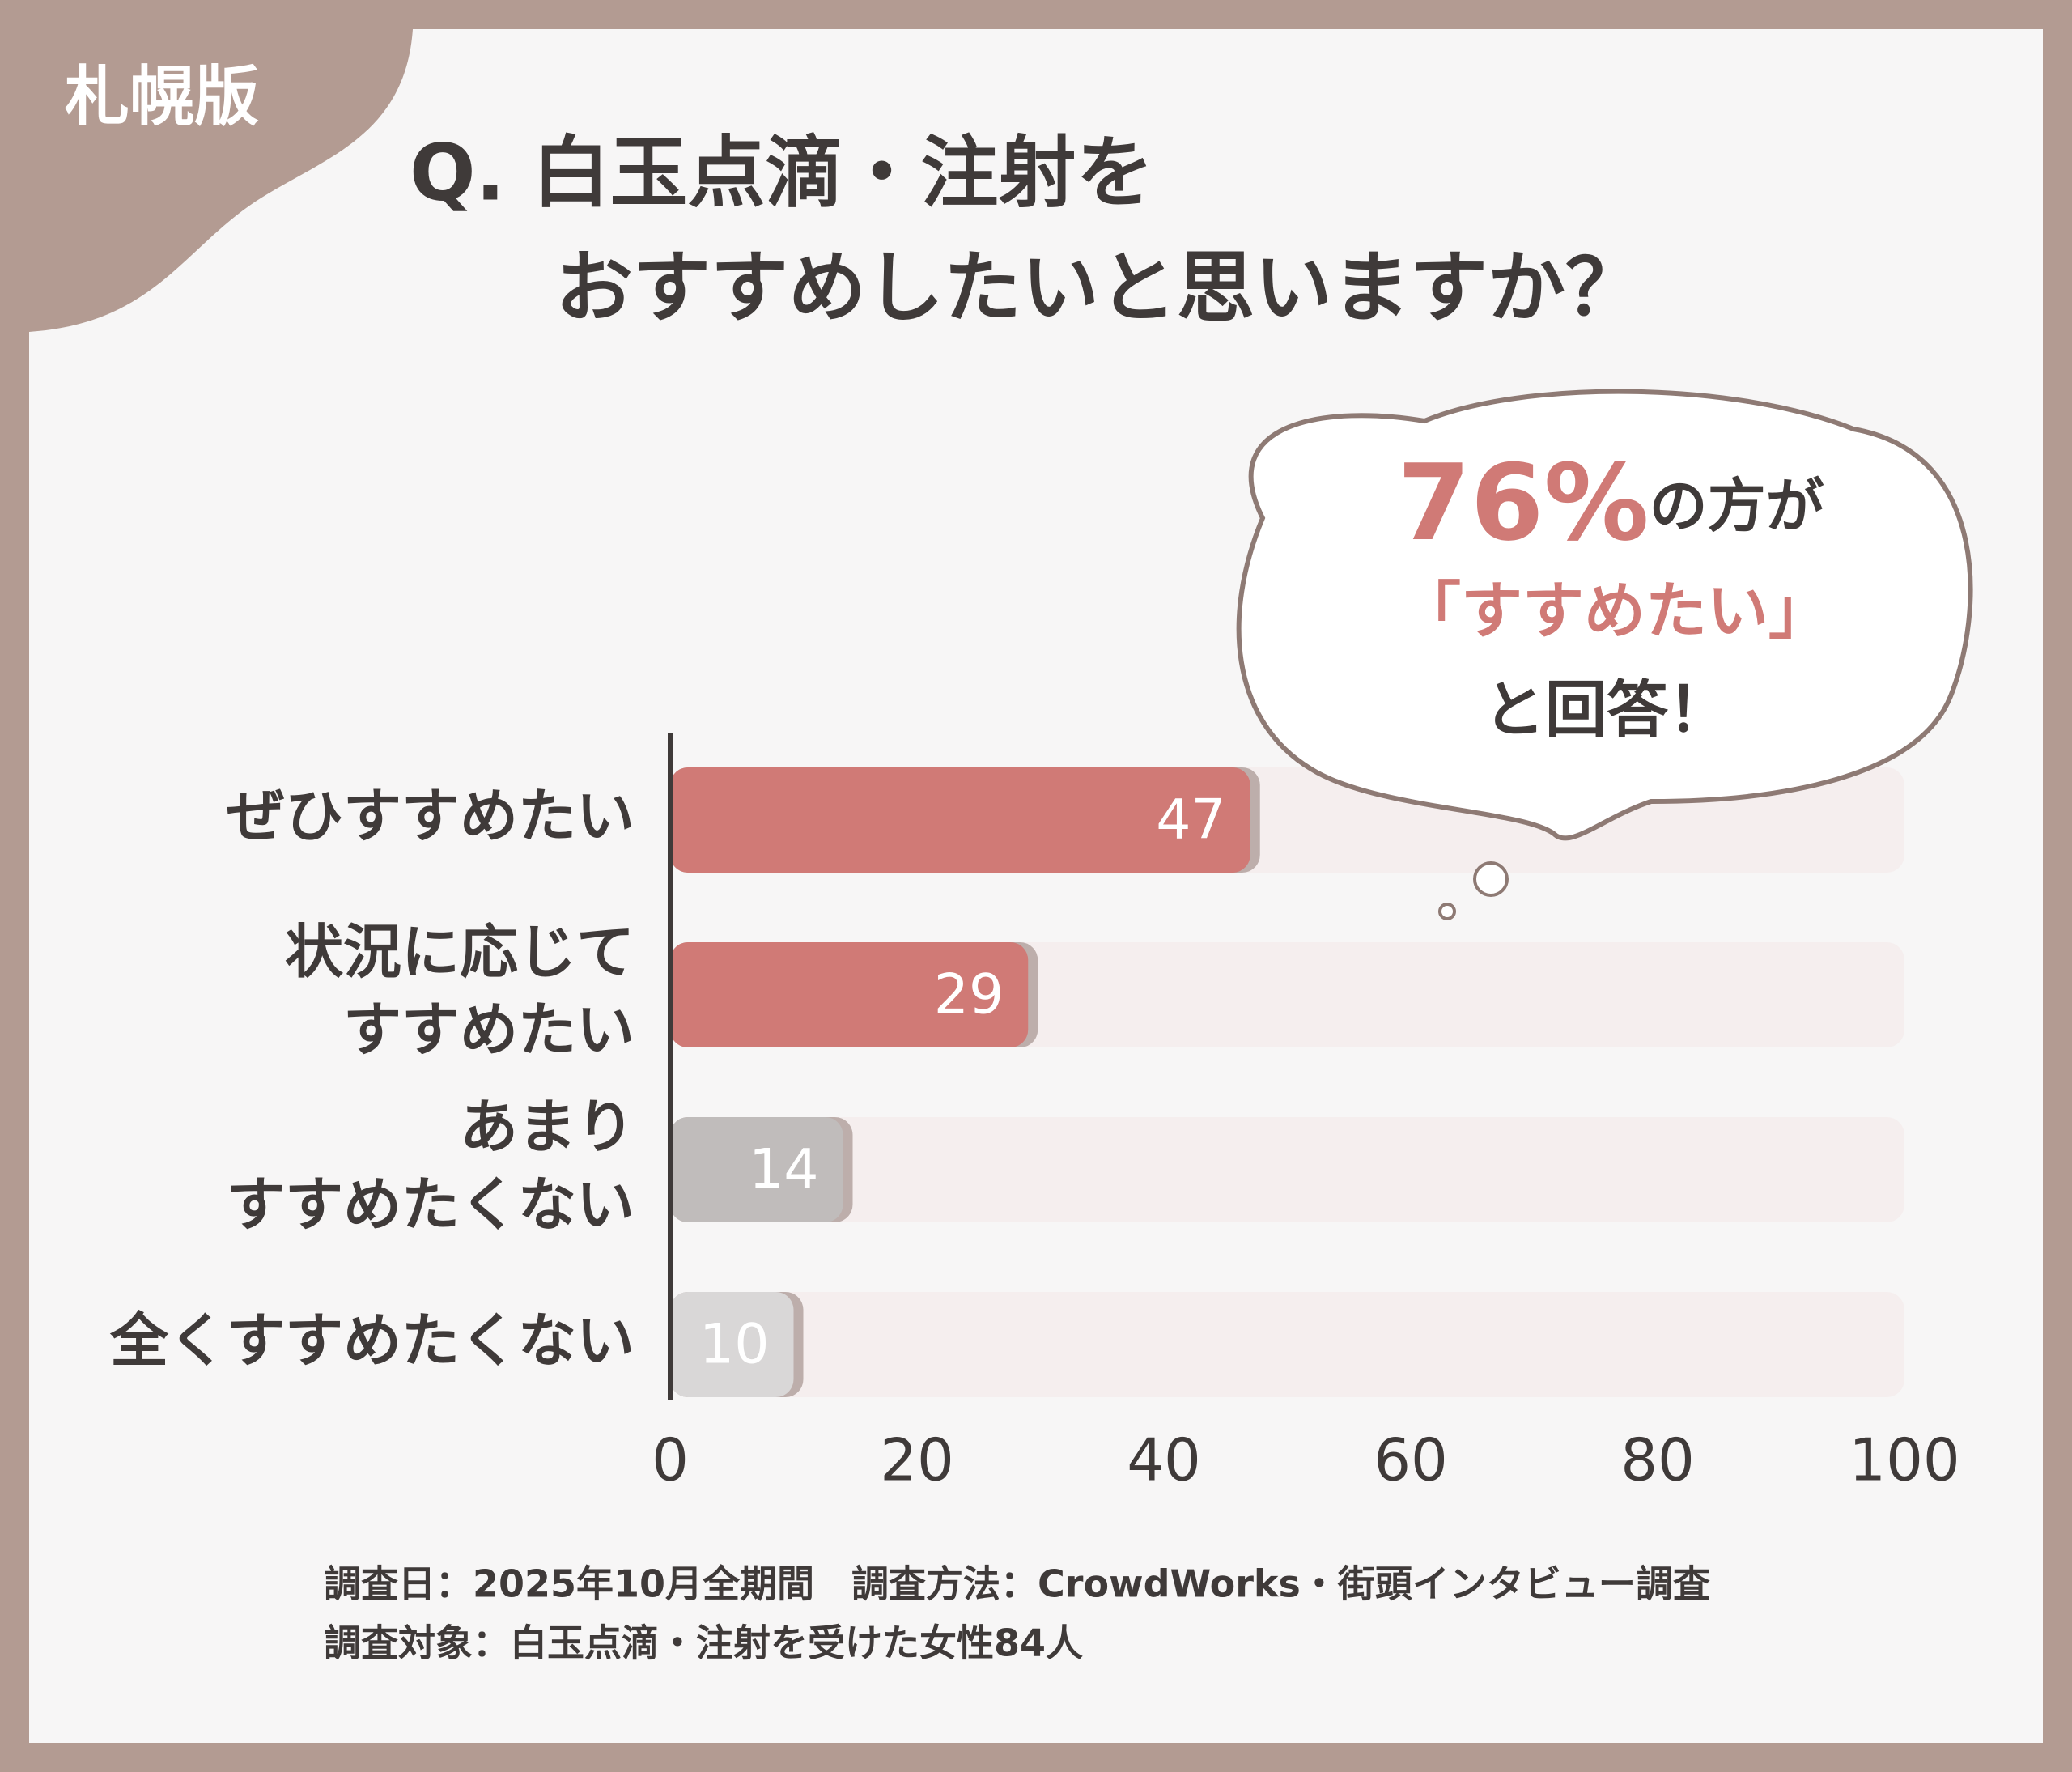  Describe the element at coordinates (782, 173) in the screenshot. I see `title-line: Q. 白玉点滴・注射を` at that location.